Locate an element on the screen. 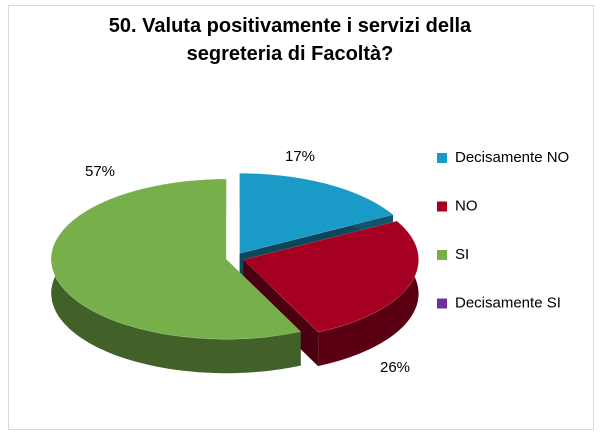 The image size is (603, 438). legend-label: SI is located at coordinates (462, 254).